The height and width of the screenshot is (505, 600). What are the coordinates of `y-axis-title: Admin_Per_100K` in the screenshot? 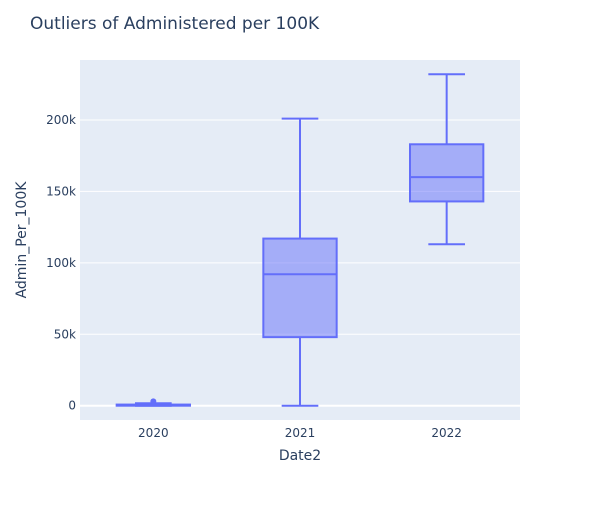 It's located at (22, 240).